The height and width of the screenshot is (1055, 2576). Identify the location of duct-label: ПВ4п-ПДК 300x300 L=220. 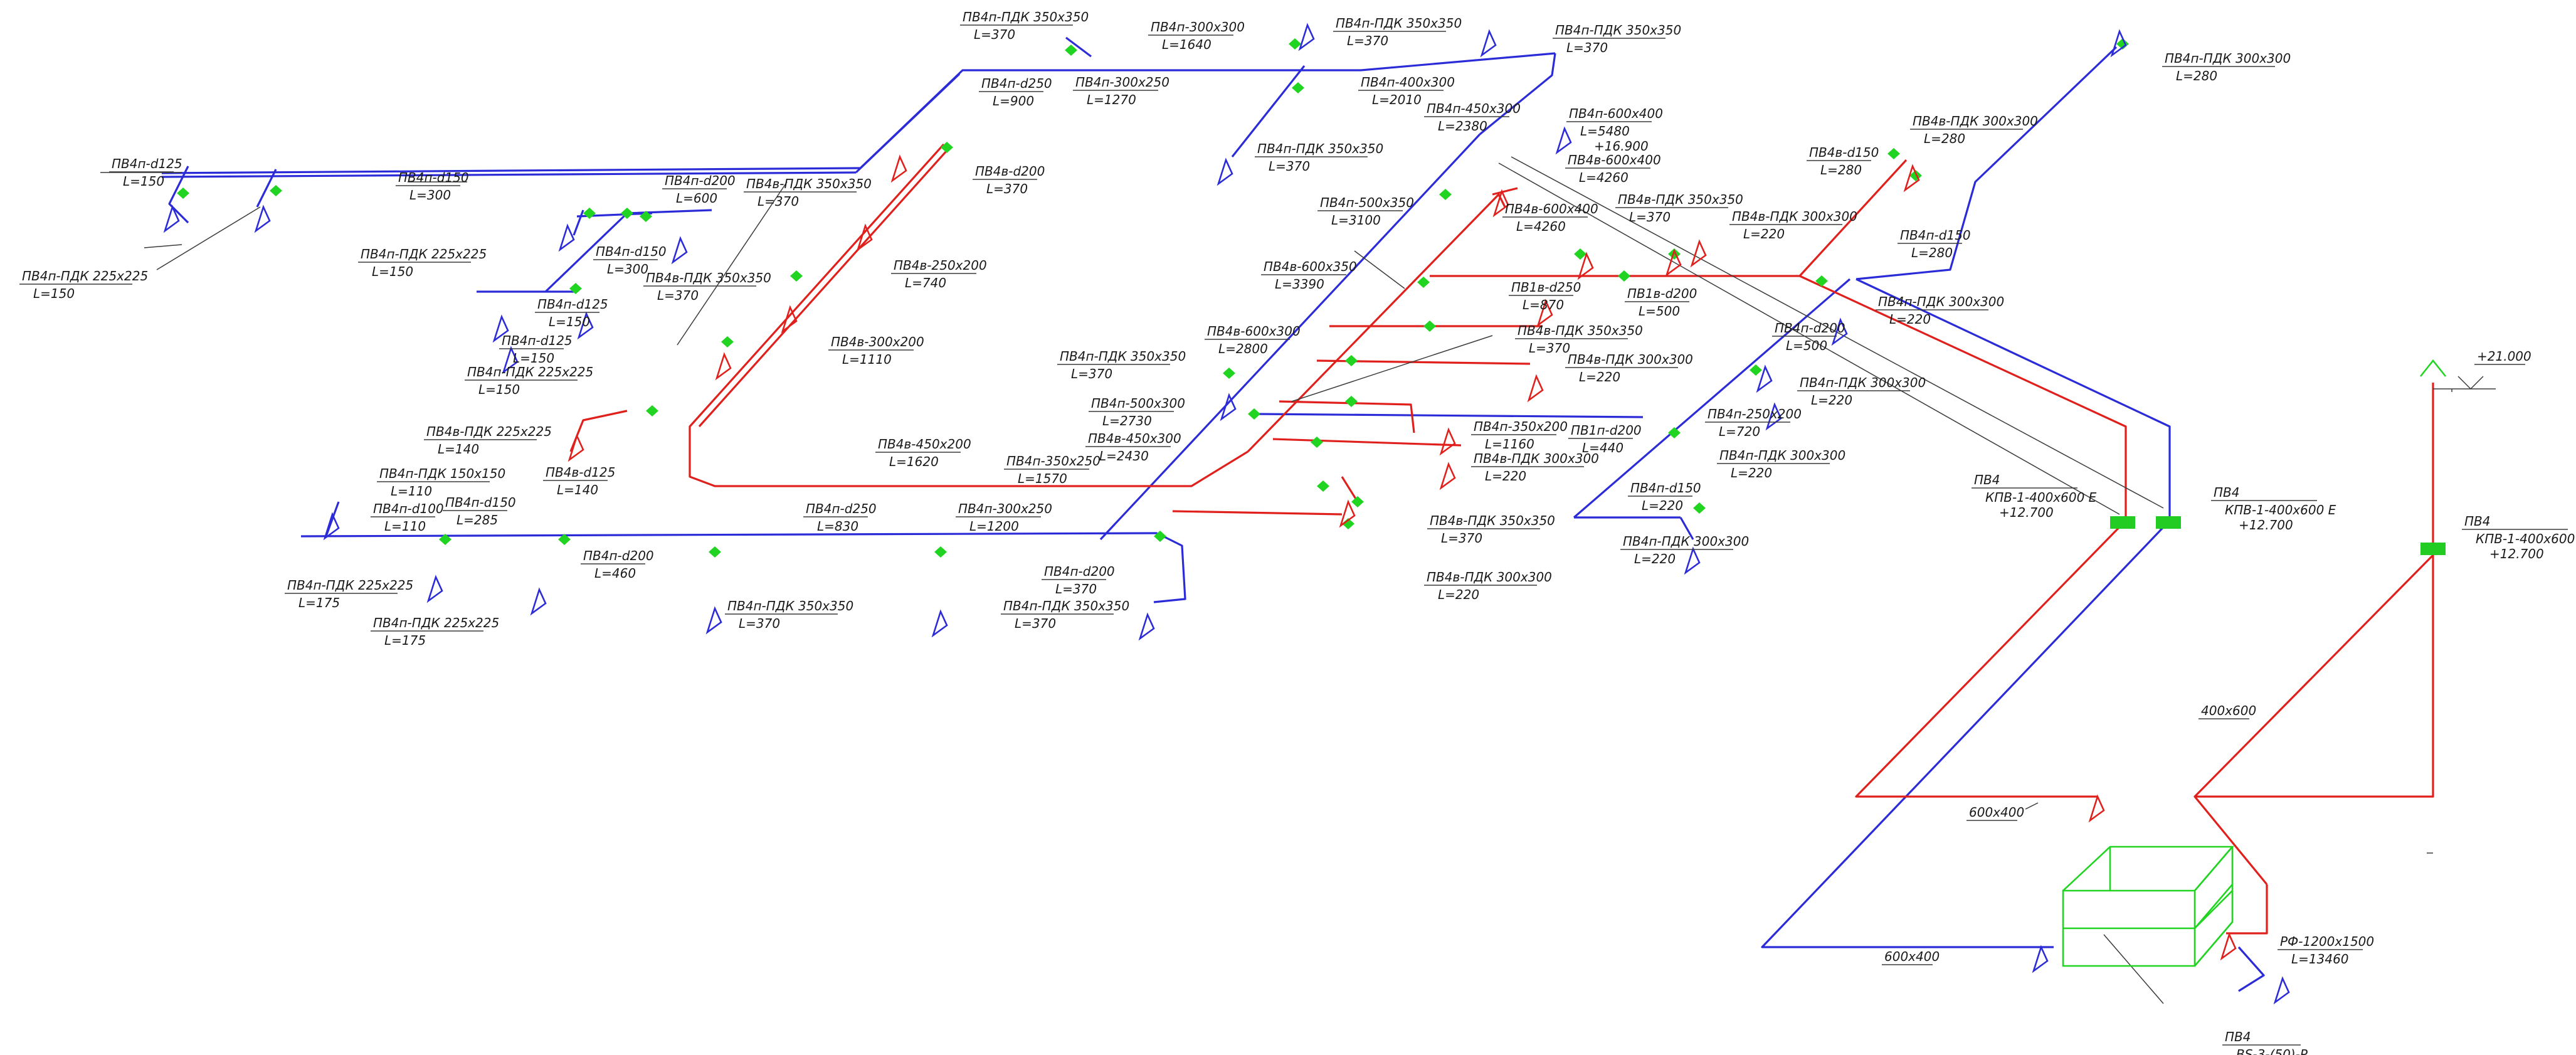
(1940, 310).